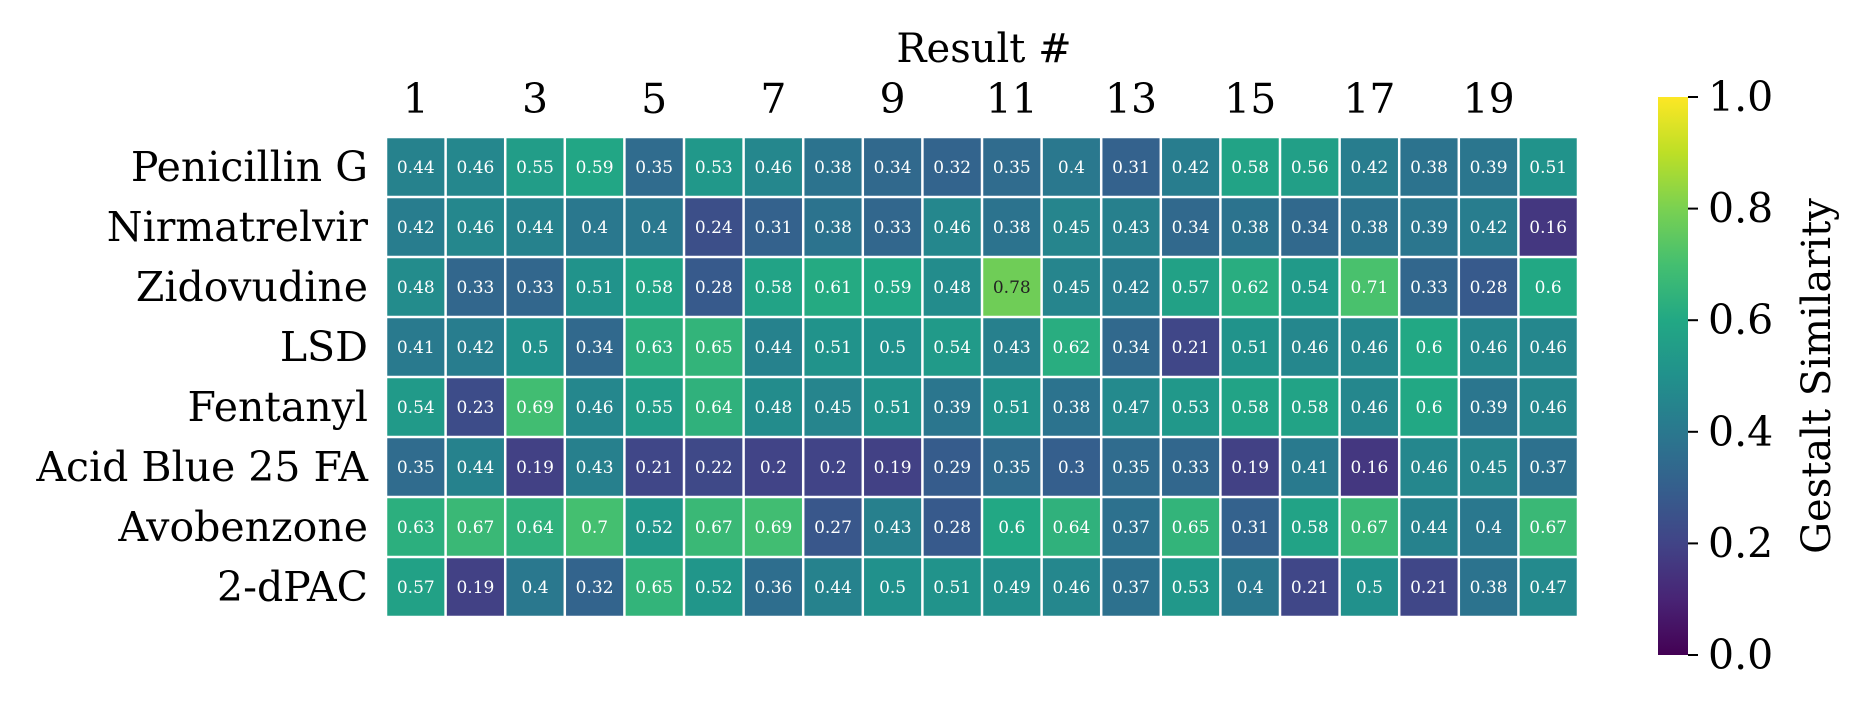 The height and width of the screenshot is (707, 1858). I want to click on cell-value-label: 0.31, so click(773, 228).